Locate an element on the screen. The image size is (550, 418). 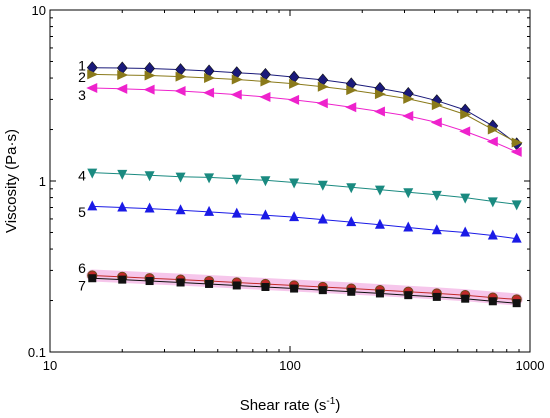
series-4-line is located at coordinates (304, 188).